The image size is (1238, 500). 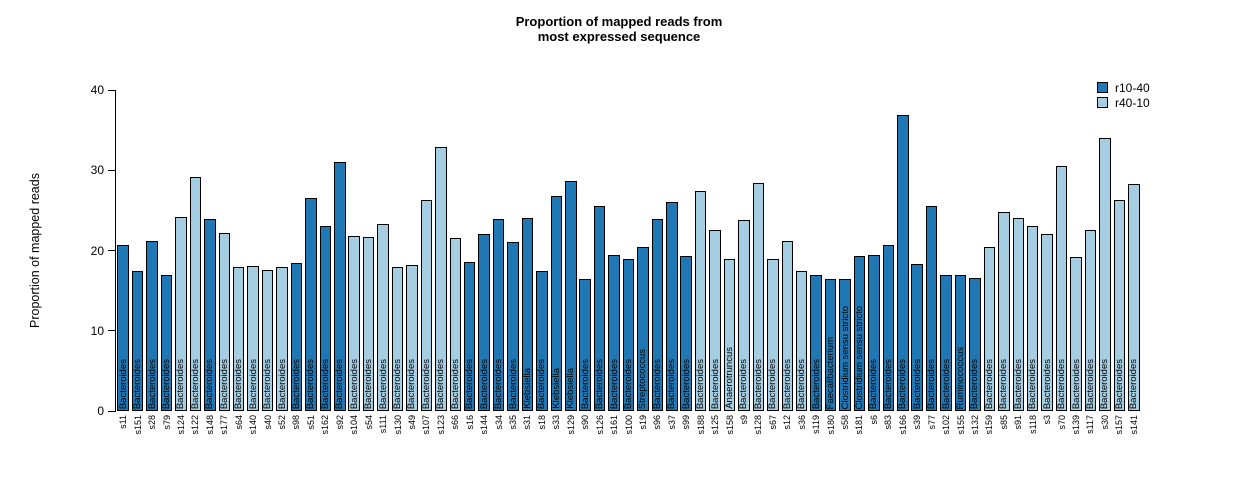 I want to click on x-tick-label-s51: s51, so click(x=310, y=422).